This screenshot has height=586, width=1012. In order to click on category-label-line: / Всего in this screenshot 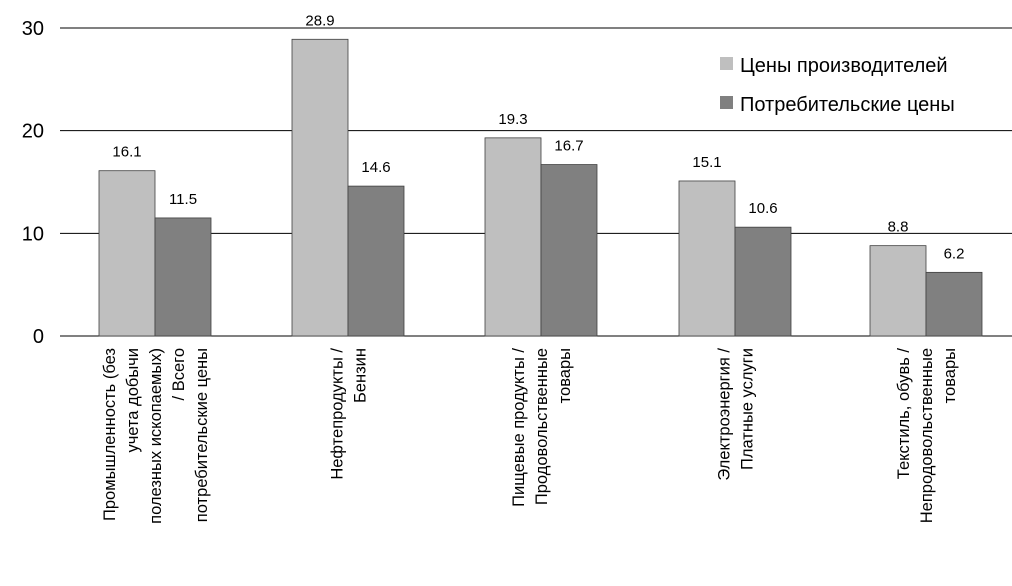, I will do `click(179, 374)`.